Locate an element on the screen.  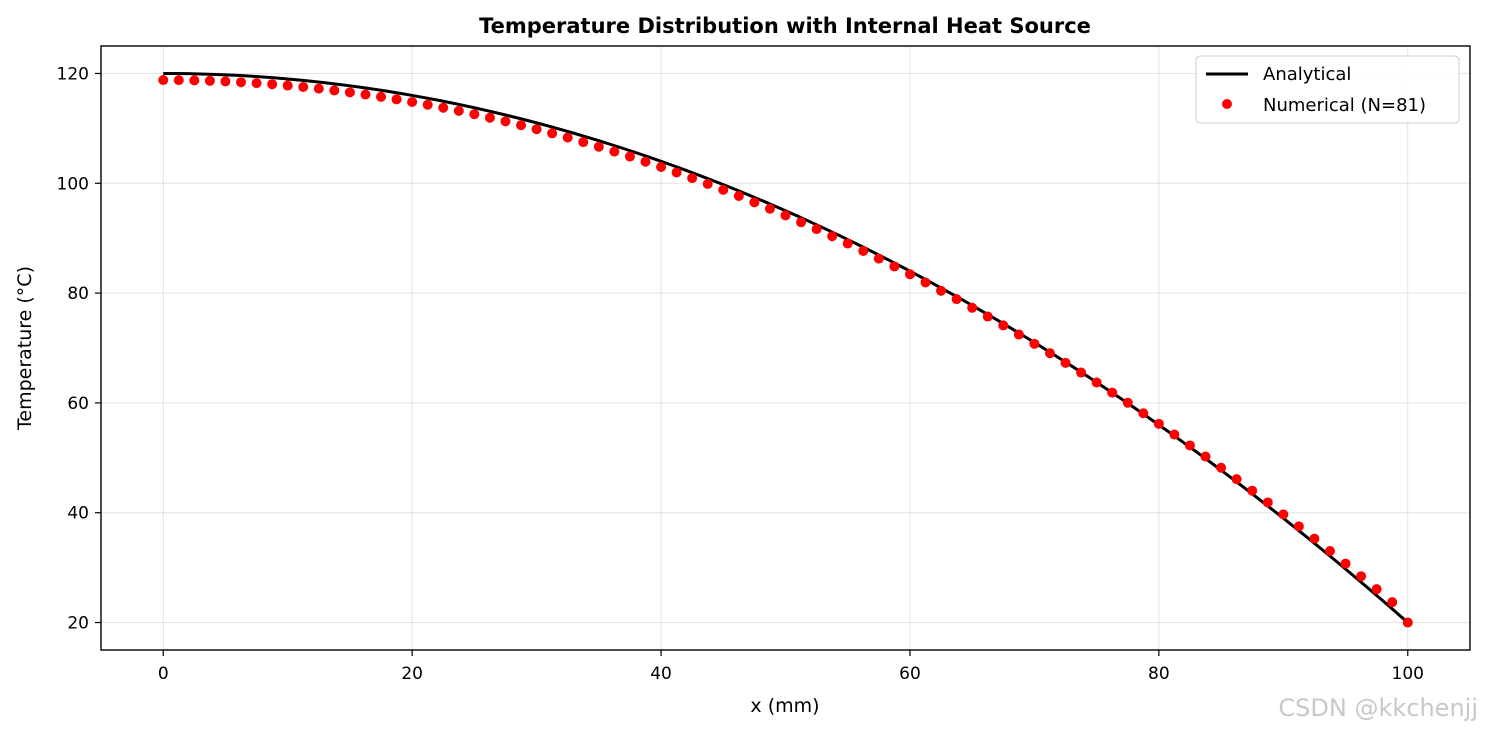
x-tick-label: 60 is located at coordinates (910, 674).